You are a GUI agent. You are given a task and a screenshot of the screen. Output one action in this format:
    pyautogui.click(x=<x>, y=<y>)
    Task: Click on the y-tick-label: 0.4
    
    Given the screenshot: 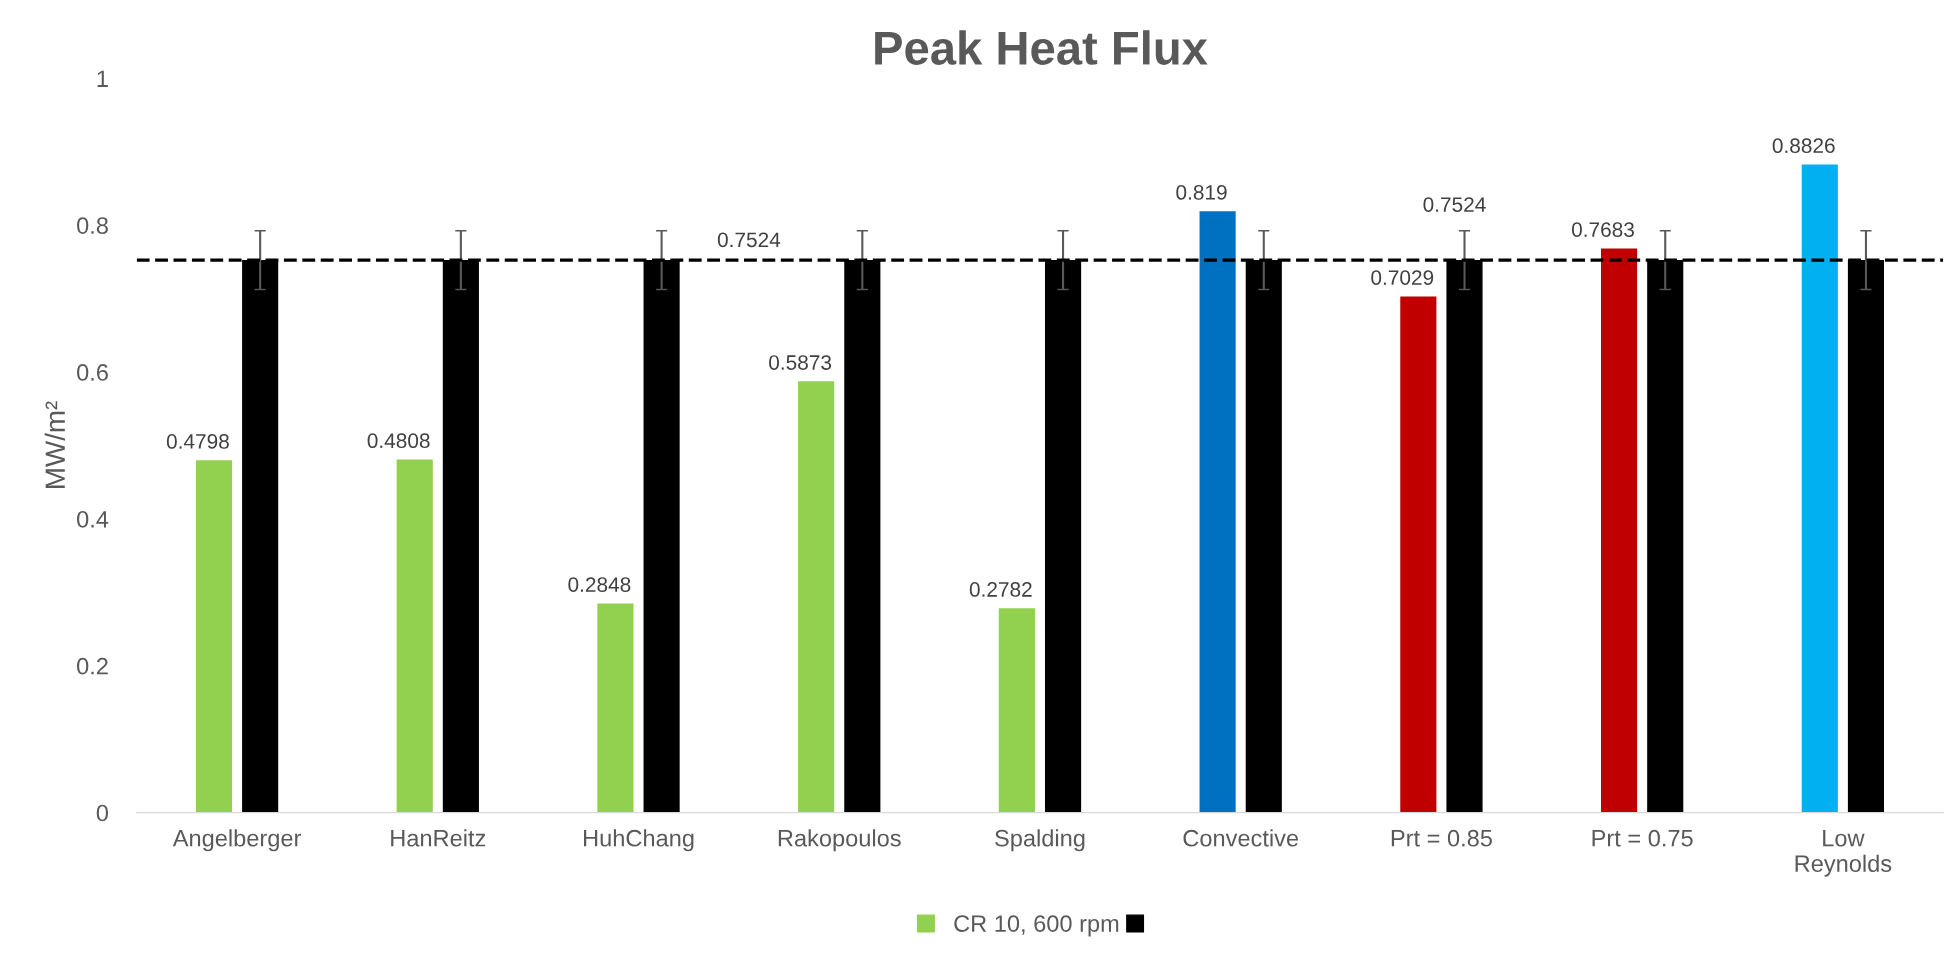 What is the action you would take?
    pyautogui.click(x=93, y=519)
    